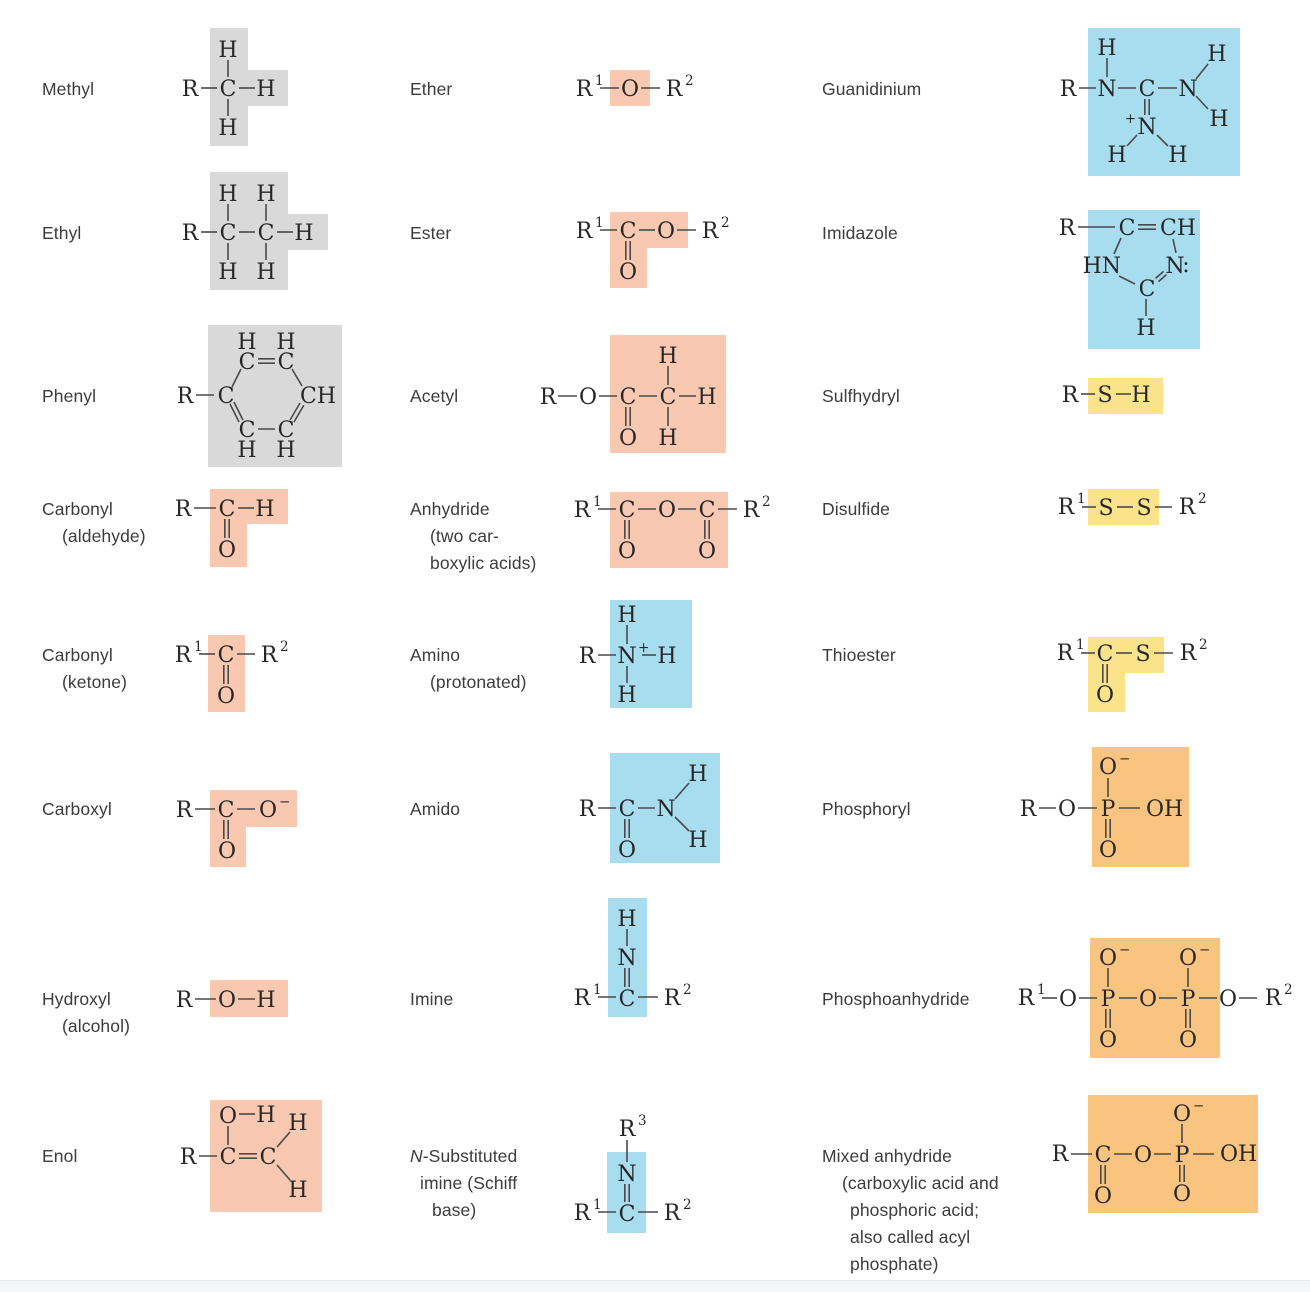 The image size is (1310, 1292). I want to click on sulfhydryl-atom-R: R, so click(1071, 395).